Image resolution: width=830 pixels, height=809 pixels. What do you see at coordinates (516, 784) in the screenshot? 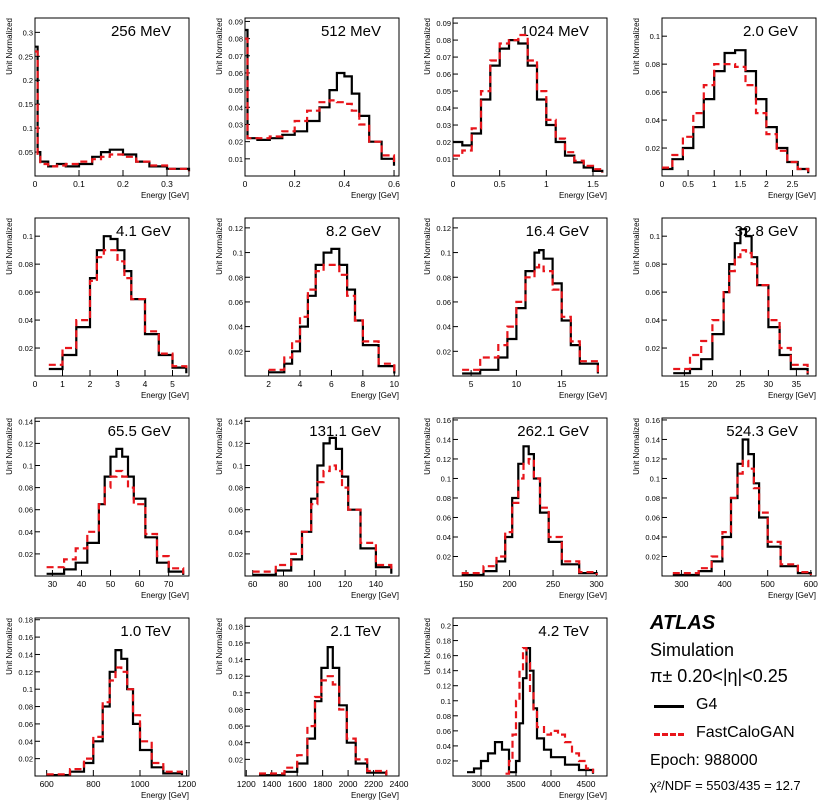
I see `x-tick-label: 3500` at bounding box center [516, 784].